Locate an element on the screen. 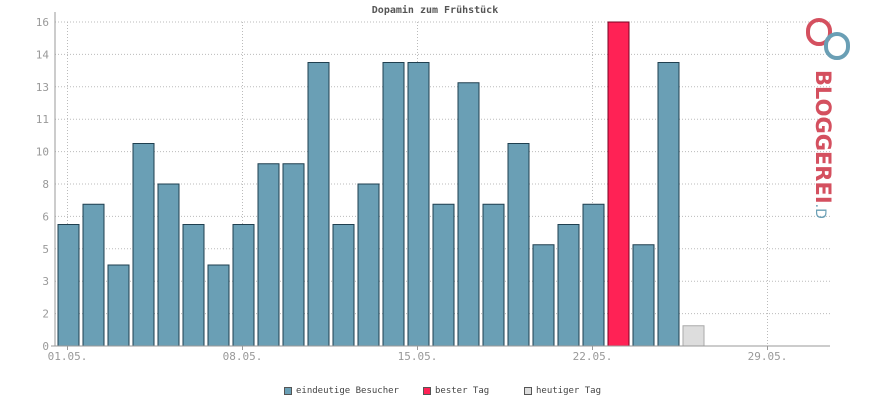 This screenshot has height=400, width=870. y-tick-label: 14 is located at coordinates (43, 54).